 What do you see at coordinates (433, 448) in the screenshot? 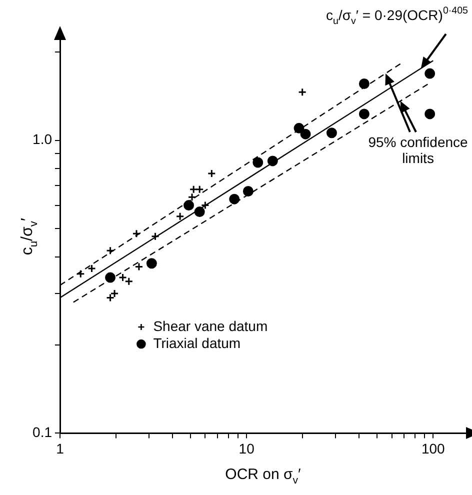
I see `x-tick-label: 100` at bounding box center [433, 448].